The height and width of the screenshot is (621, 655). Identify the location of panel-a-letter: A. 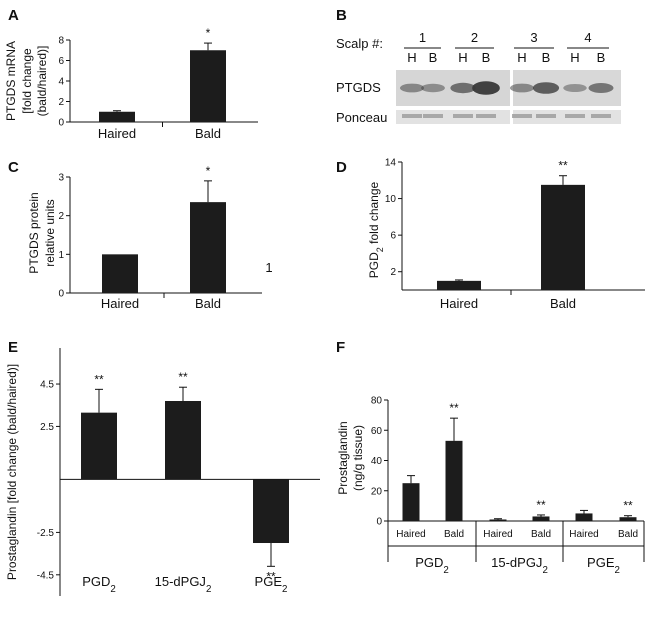
(13, 15).